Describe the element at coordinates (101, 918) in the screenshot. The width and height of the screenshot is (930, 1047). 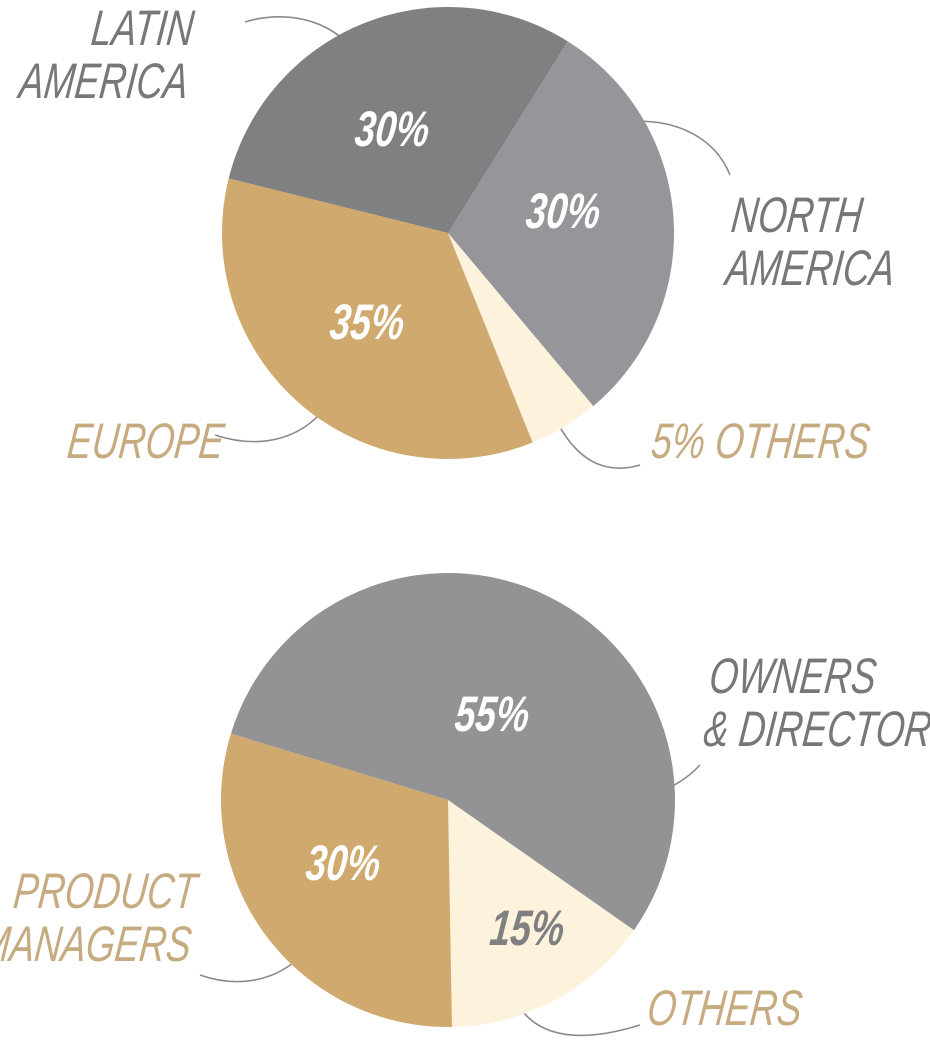
I see `category-label: PRODUCTMANAGERS` at that location.